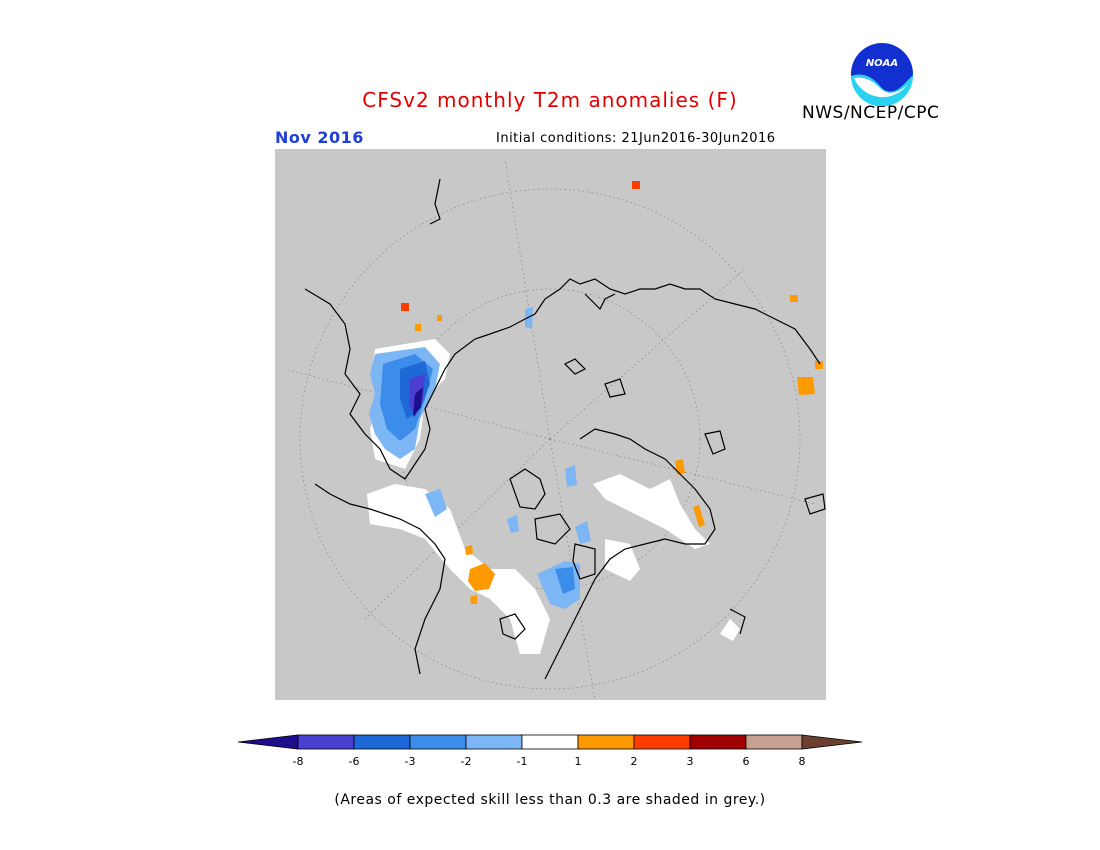 This screenshot has width=1100, height=850. I want to click on legend-label: -3, so click(410, 761).